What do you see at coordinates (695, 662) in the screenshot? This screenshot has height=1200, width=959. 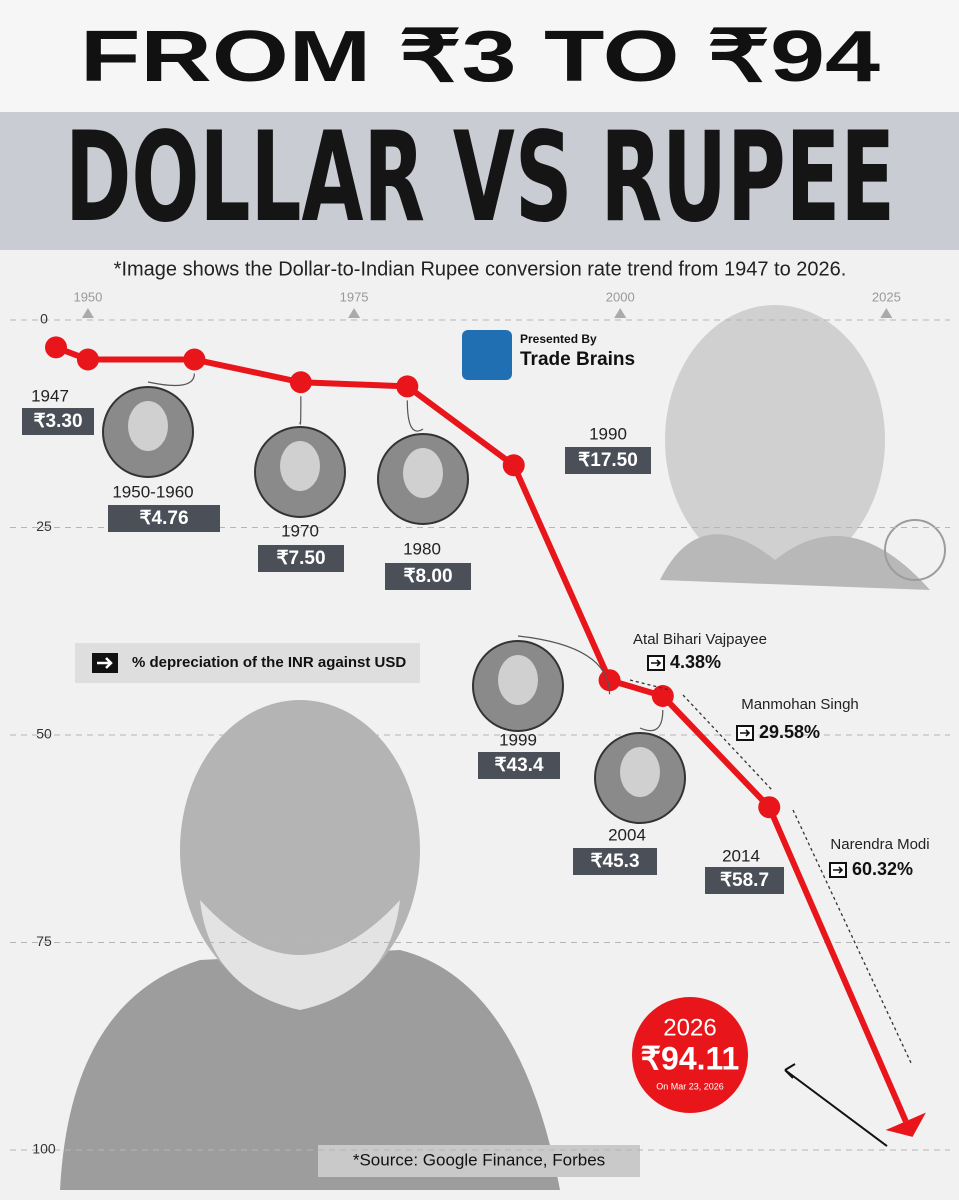 I see `depreciation-value: 4.38%` at bounding box center [695, 662].